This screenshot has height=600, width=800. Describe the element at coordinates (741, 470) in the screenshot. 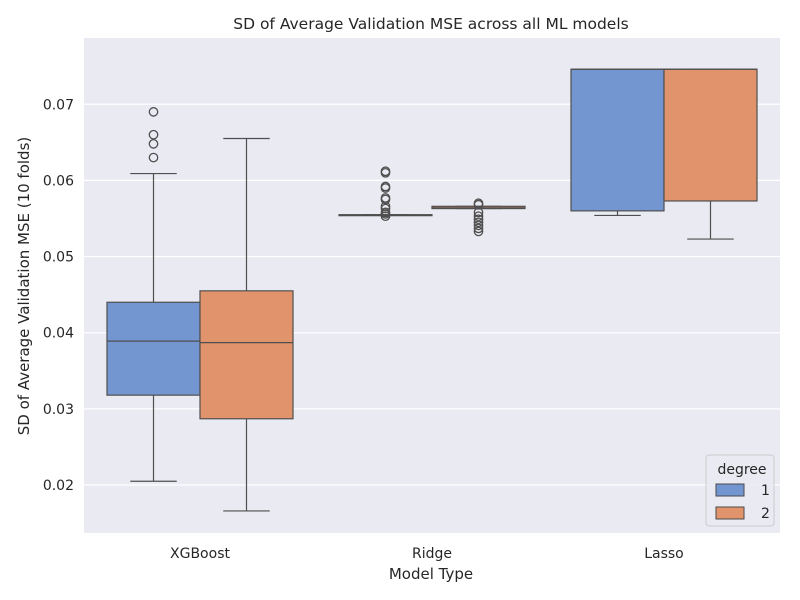

I see `legend-title: degree` at that location.